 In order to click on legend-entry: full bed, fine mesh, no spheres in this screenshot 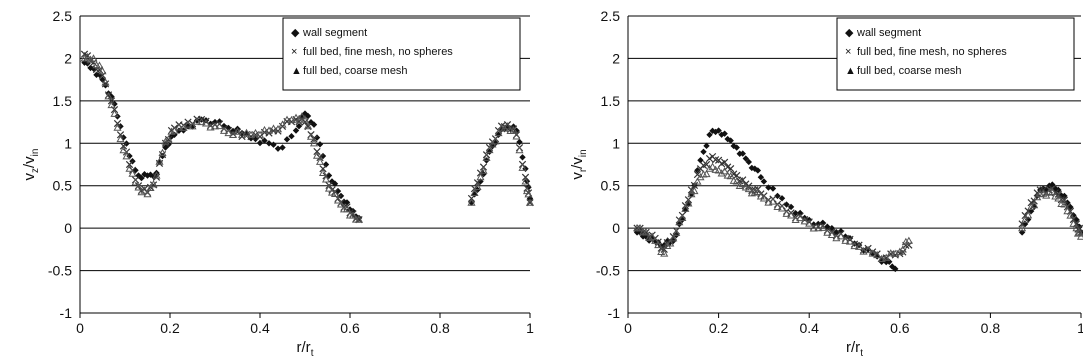, I will do `click(932, 52)`.